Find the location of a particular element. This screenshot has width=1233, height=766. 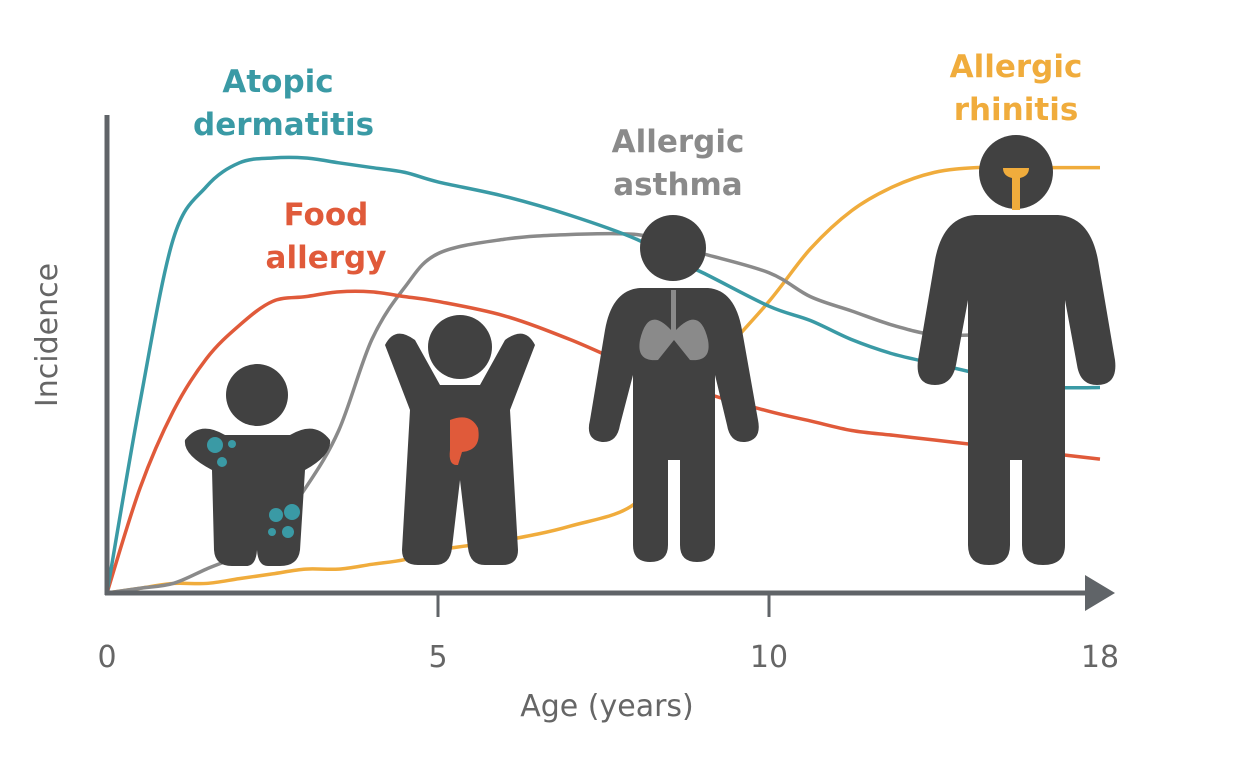

adult-figure is located at coordinates (1016, 350).